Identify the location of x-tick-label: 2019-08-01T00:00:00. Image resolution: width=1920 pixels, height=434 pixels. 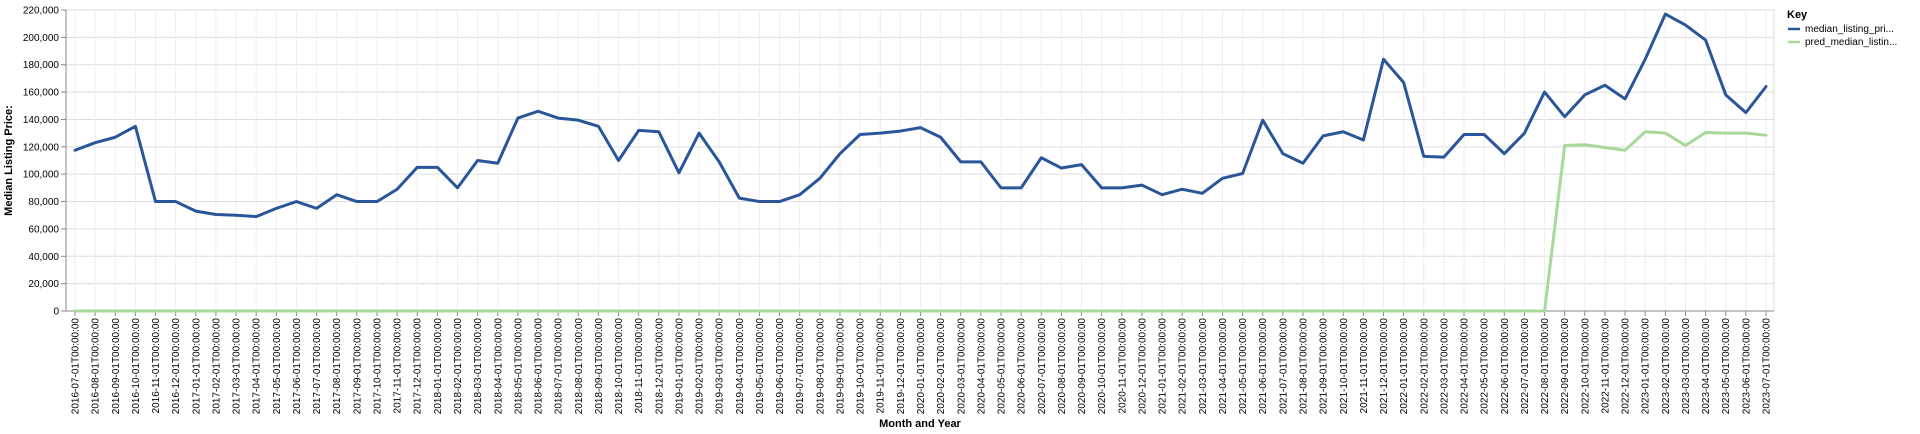
(820, 366).